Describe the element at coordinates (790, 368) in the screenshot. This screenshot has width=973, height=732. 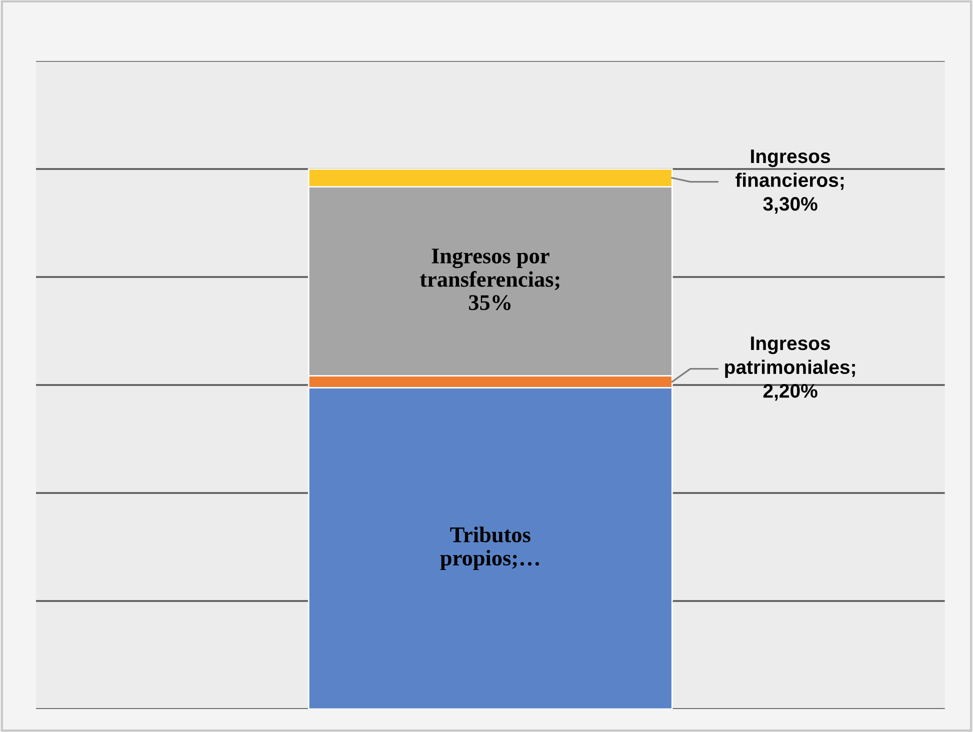
I see `data-label: Ingresos patrimoniales; 2,20%` at that location.